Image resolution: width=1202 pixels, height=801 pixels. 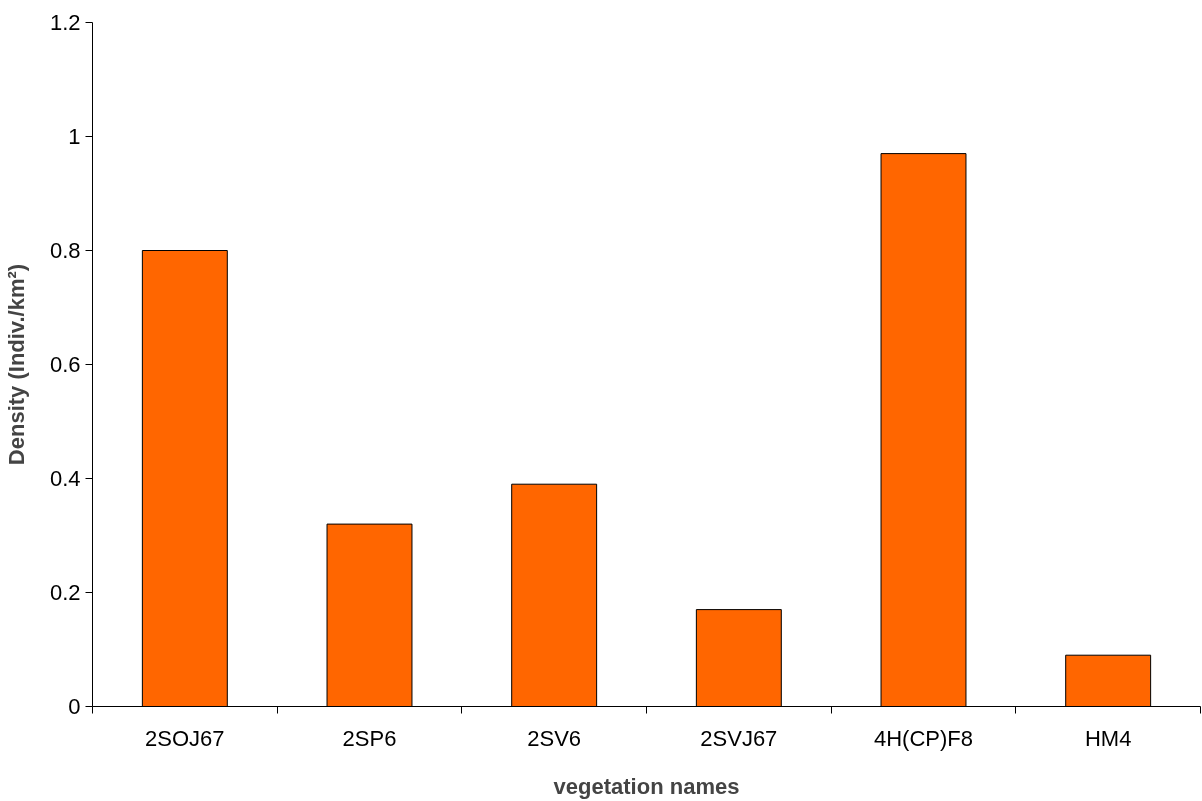 What do you see at coordinates (1108, 738) in the screenshot?
I see `x-tick-label: HM4` at bounding box center [1108, 738].